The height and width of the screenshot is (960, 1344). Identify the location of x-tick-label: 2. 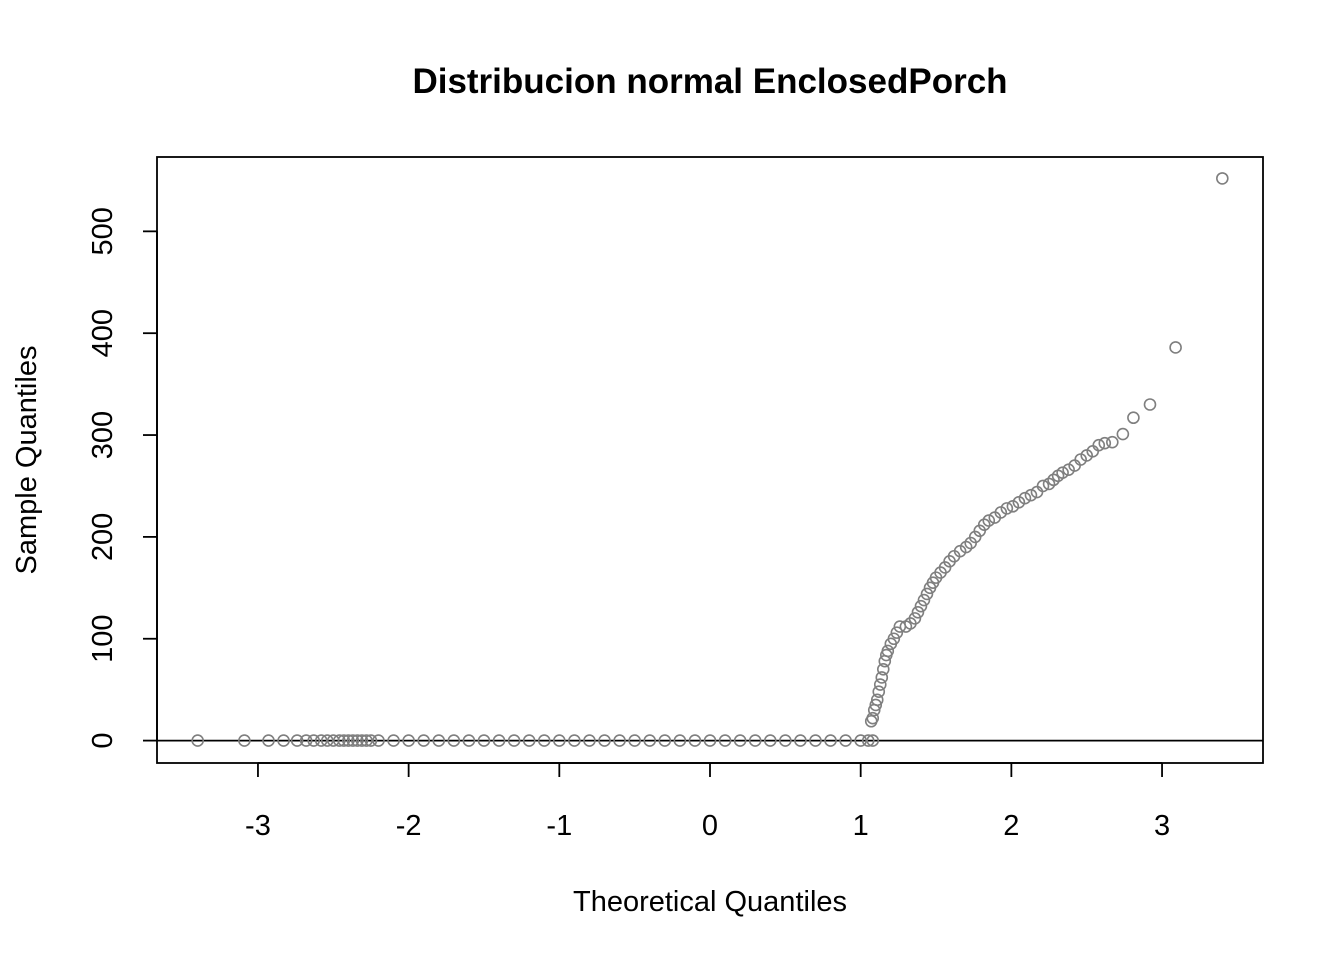
(1011, 826).